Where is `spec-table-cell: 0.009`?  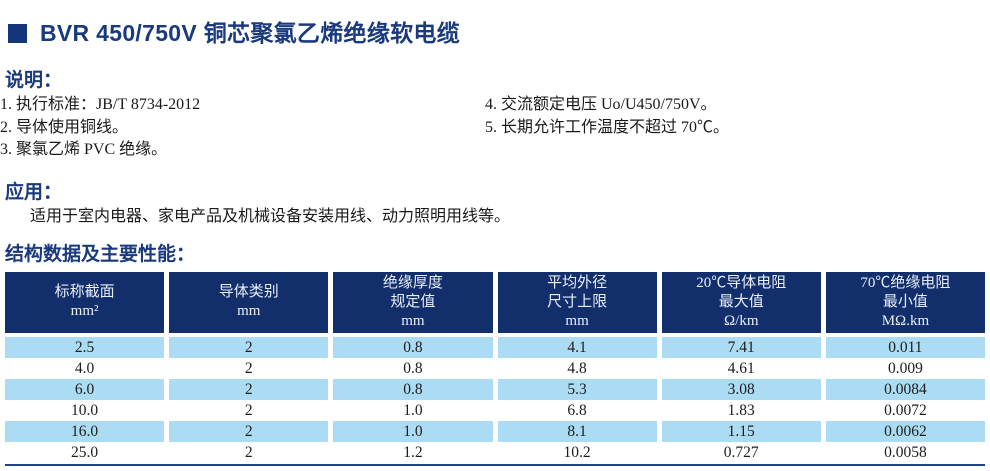 spec-table-cell: 0.009 is located at coordinates (905, 368).